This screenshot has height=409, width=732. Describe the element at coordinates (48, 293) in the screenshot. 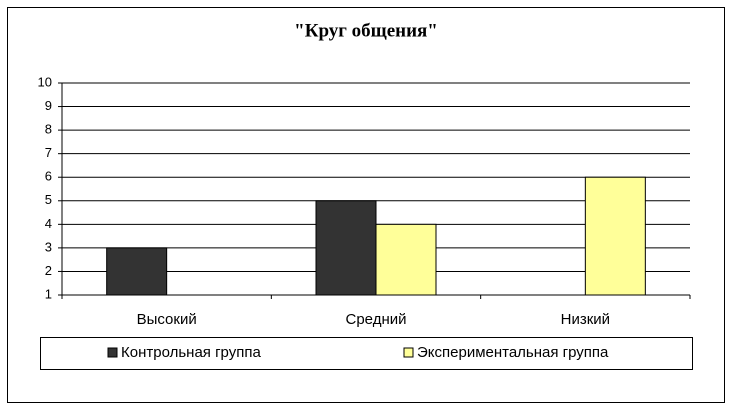

I see `y-tick-label: 1` at that location.